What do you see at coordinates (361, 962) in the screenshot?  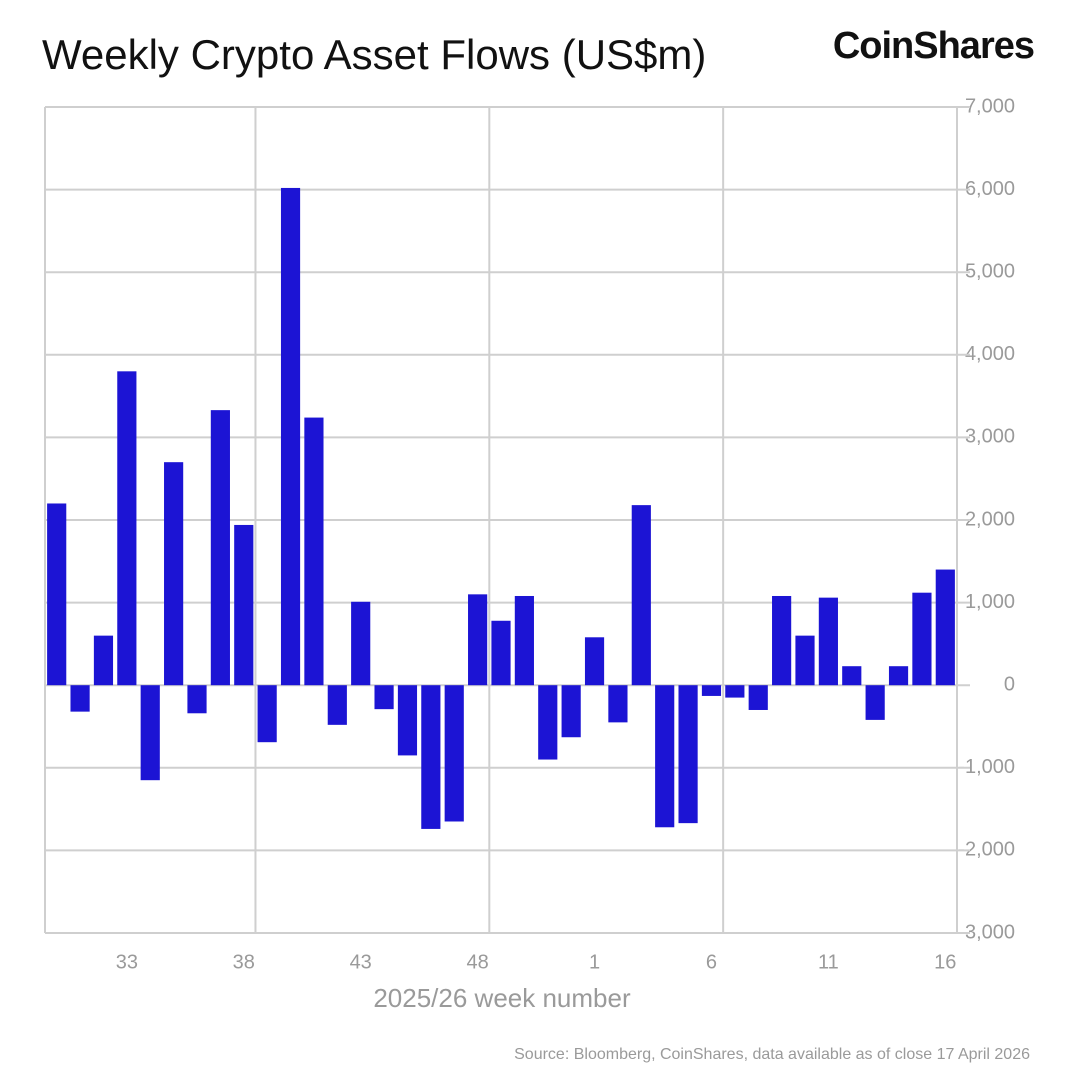 I see `x-tick-label: 43` at bounding box center [361, 962].